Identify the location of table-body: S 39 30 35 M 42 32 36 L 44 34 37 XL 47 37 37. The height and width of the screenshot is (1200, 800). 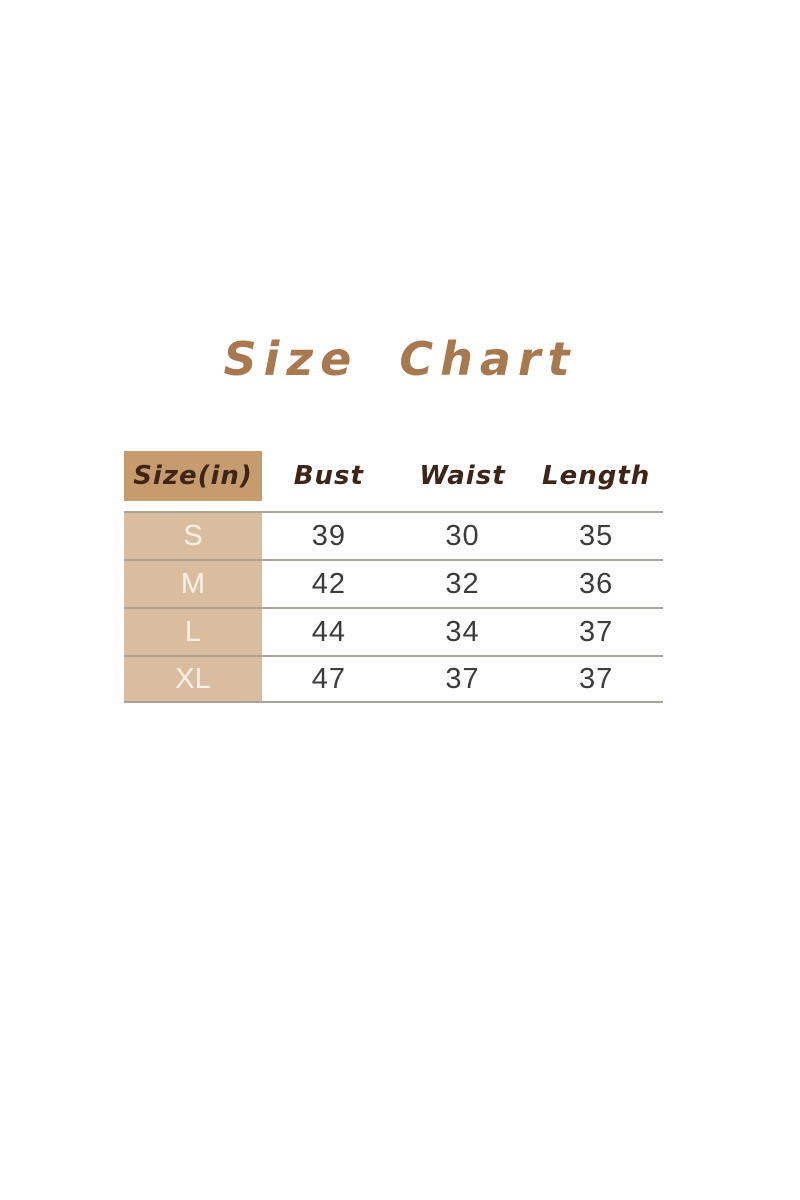
(393, 607).